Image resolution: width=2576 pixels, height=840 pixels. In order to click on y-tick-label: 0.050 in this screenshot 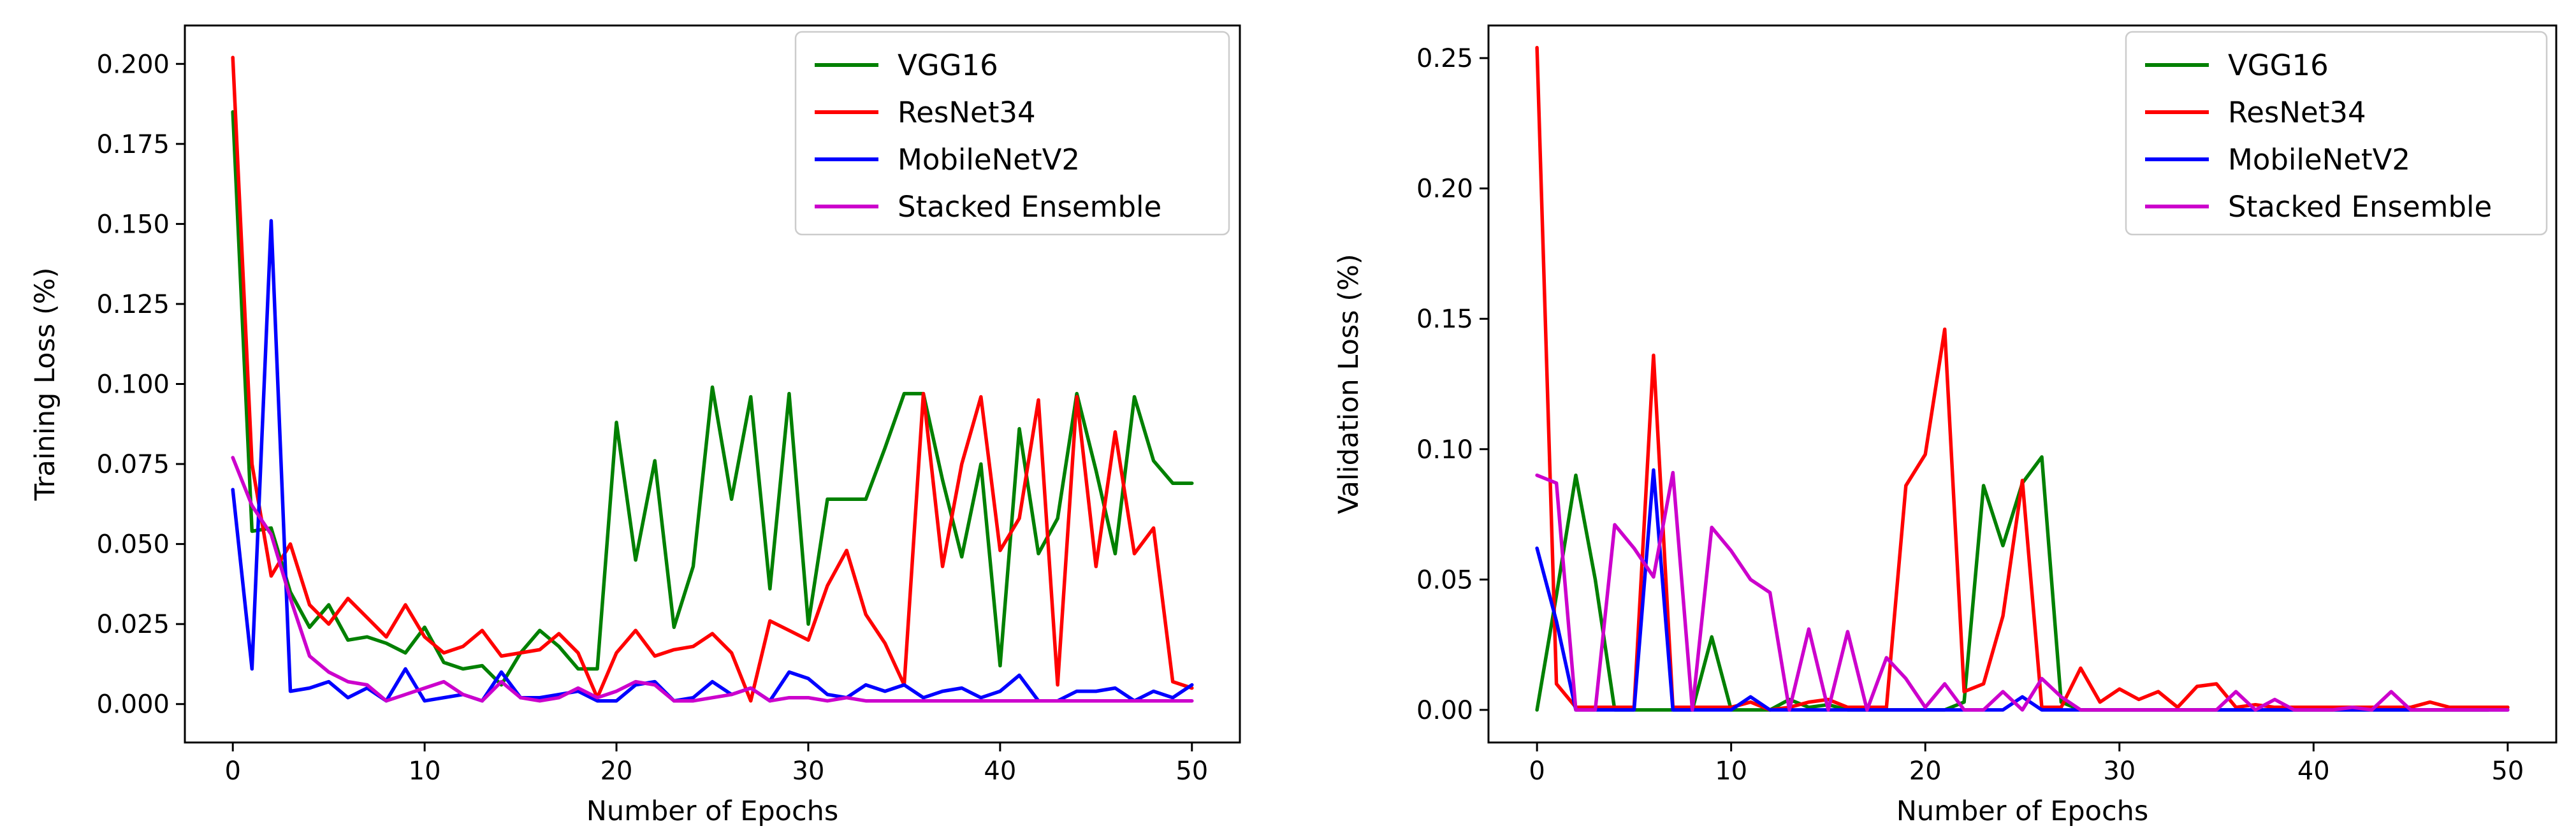, I will do `click(133, 545)`.